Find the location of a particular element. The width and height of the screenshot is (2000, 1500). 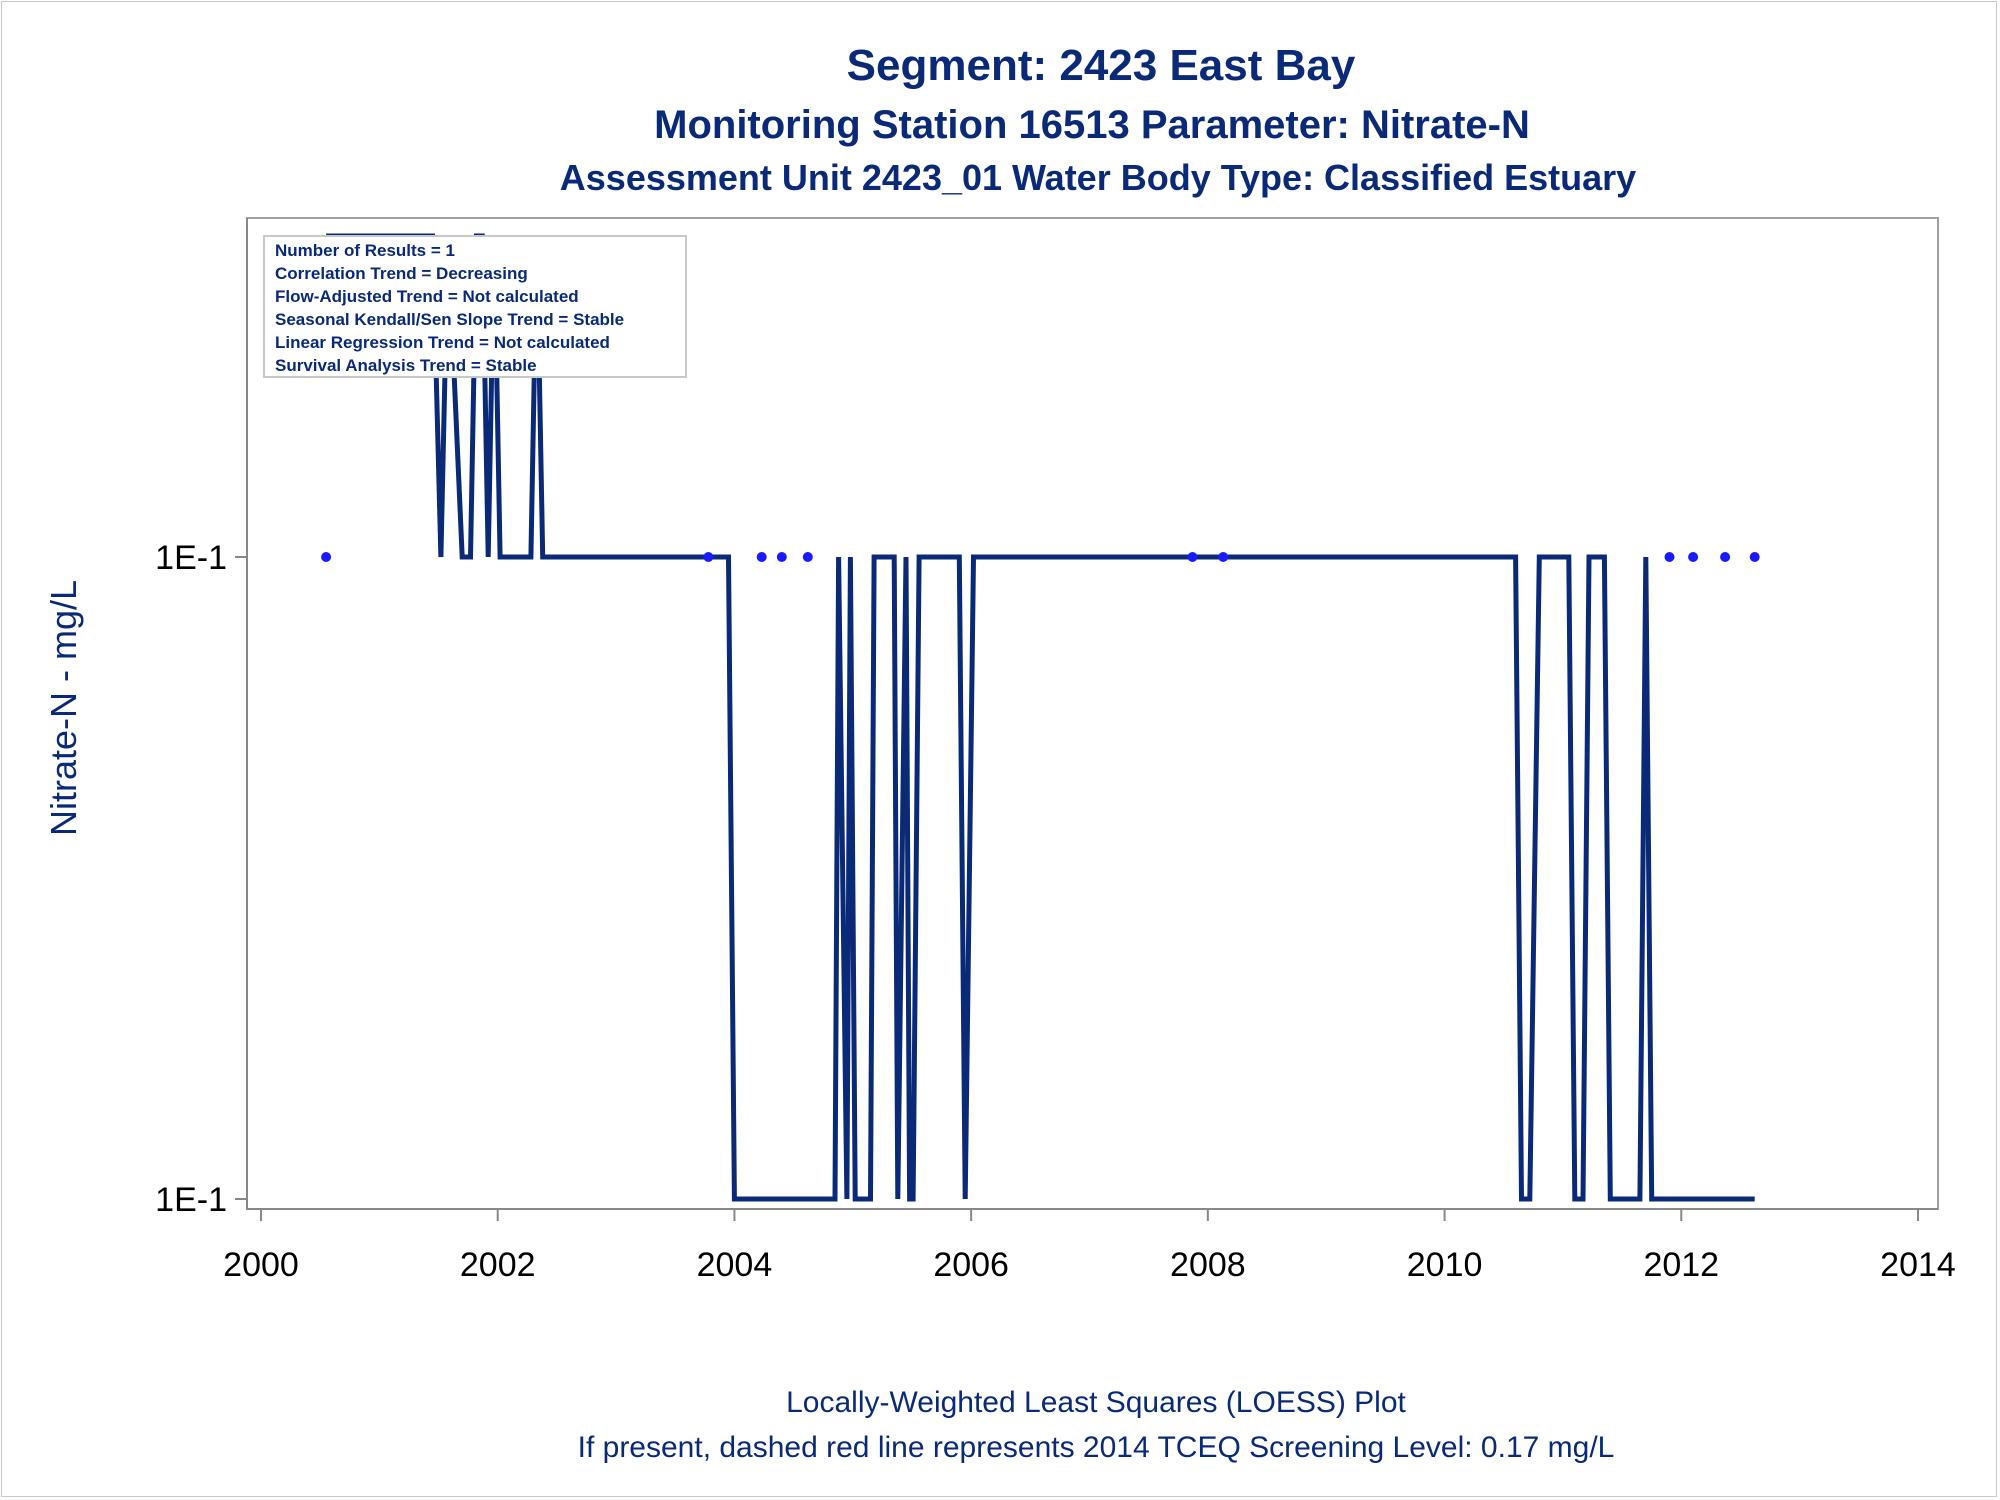

trend-summary-frame is located at coordinates (475, 306).